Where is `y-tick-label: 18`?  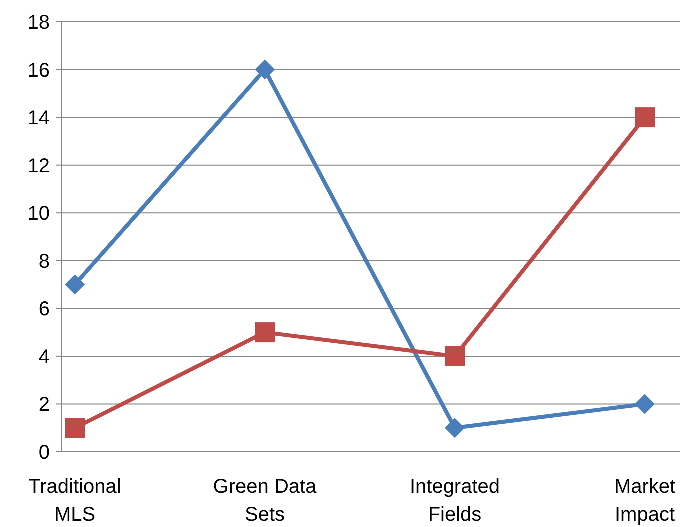
y-tick-label: 18 is located at coordinates (39, 23).